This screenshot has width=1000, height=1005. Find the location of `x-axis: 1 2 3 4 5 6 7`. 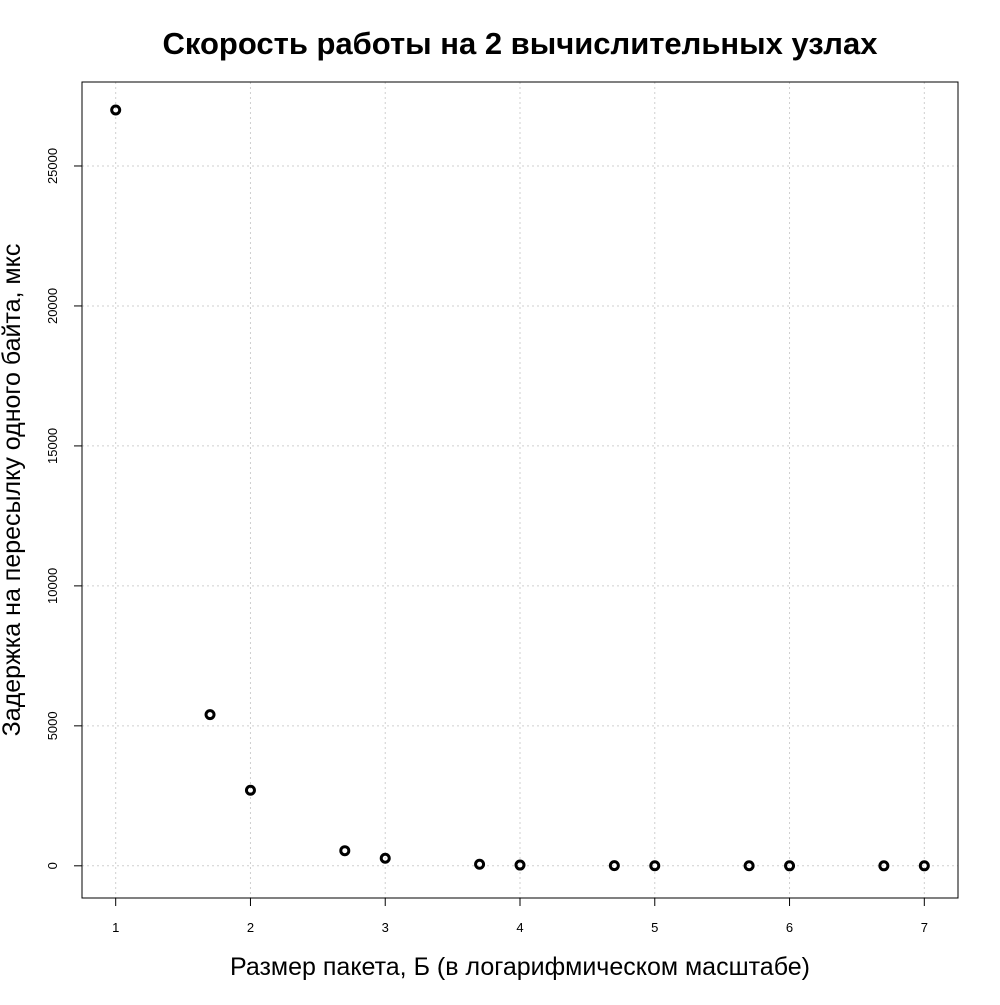

x-axis: 1 2 3 4 5 6 7 is located at coordinates (520, 916).